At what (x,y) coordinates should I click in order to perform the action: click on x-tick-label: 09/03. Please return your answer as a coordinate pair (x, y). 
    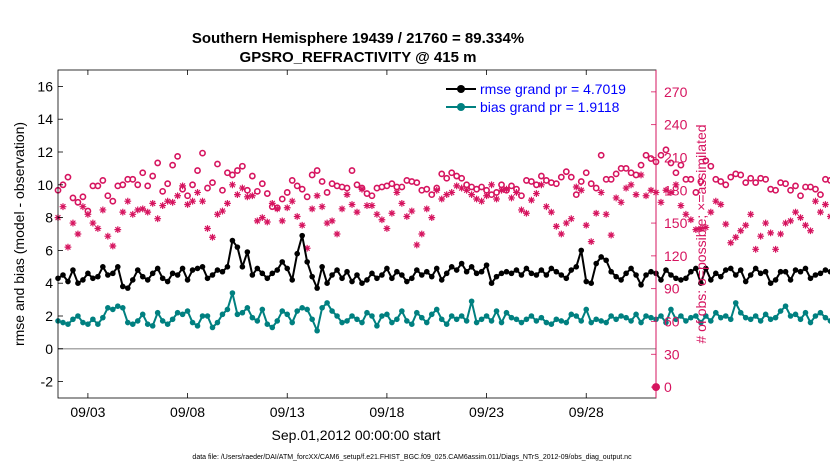
    Looking at the image, I should click on (87, 412).